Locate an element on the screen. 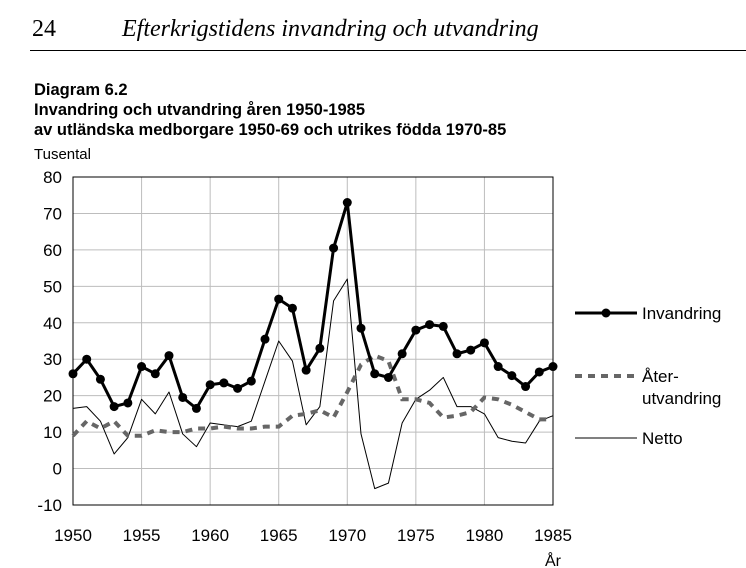 The width and height of the screenshot is (746, 568). y-tick-label: -10 is located at coordinates (49, 505).